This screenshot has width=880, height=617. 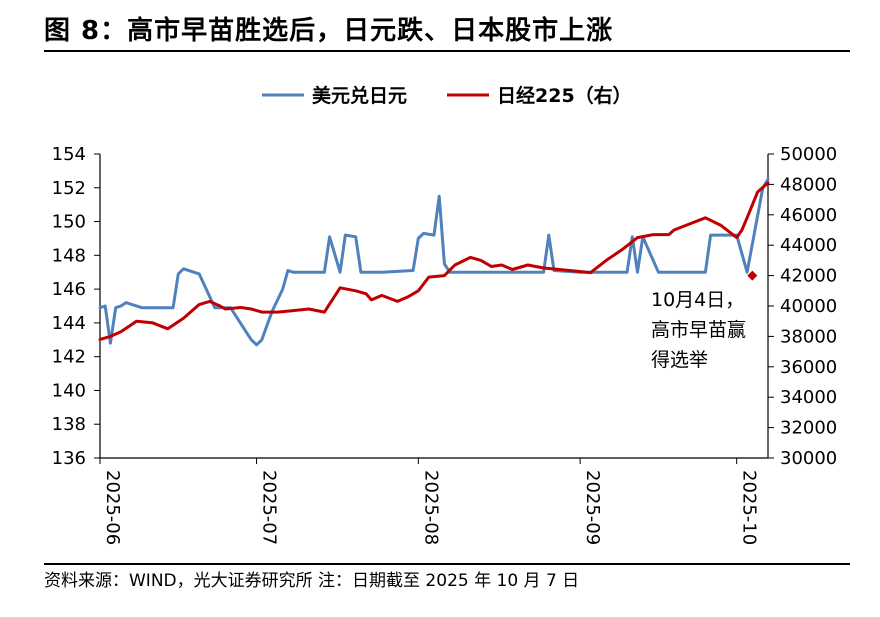 I want to click on chart-title: 图 8：高市早苗胜选后，日元跌、日本股市上涨, so click(x=329, y=31).